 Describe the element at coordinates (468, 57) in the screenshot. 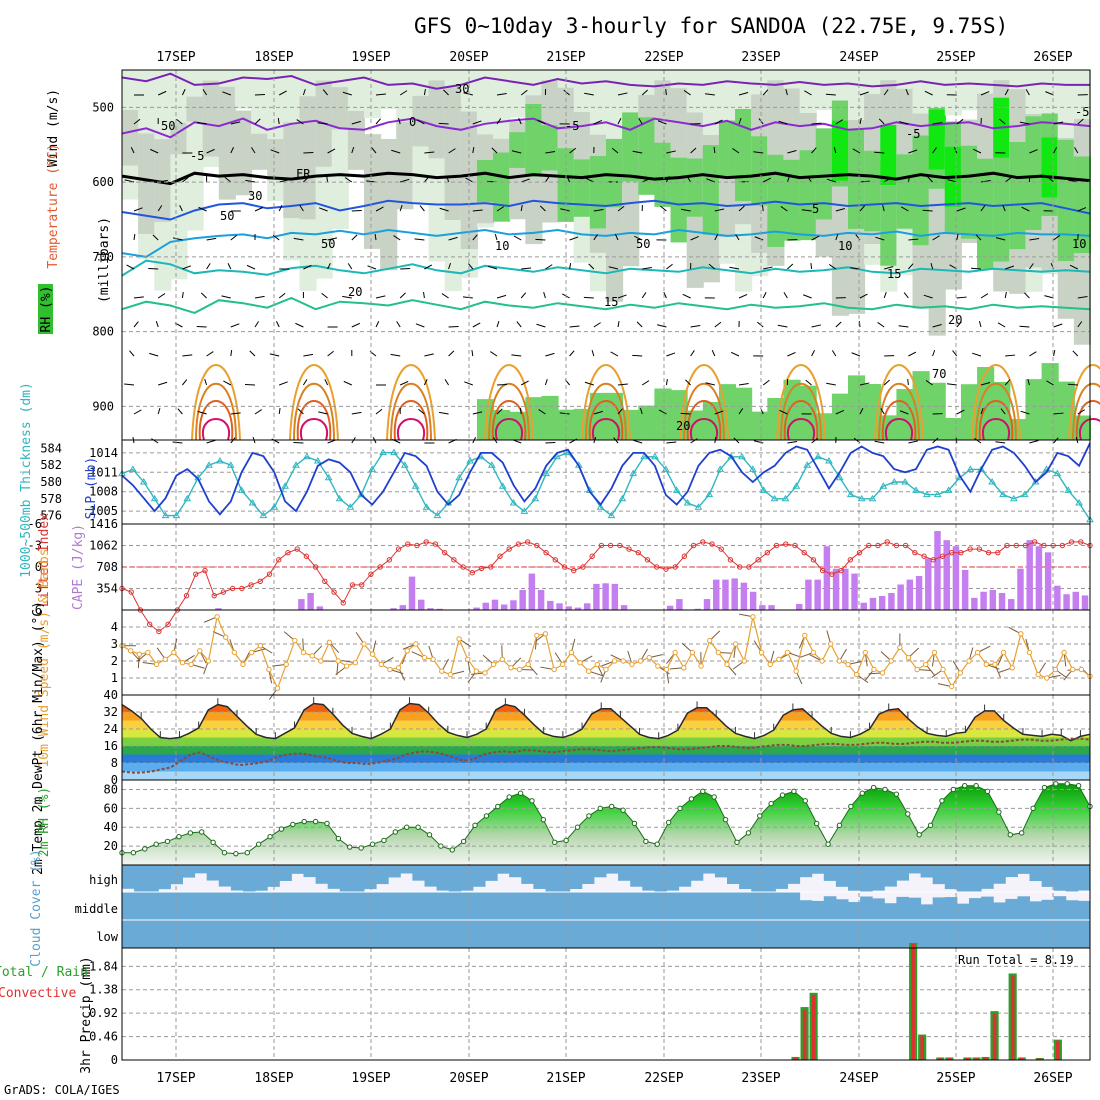

I see `top-date-20SEP: 20SEP` at that location.